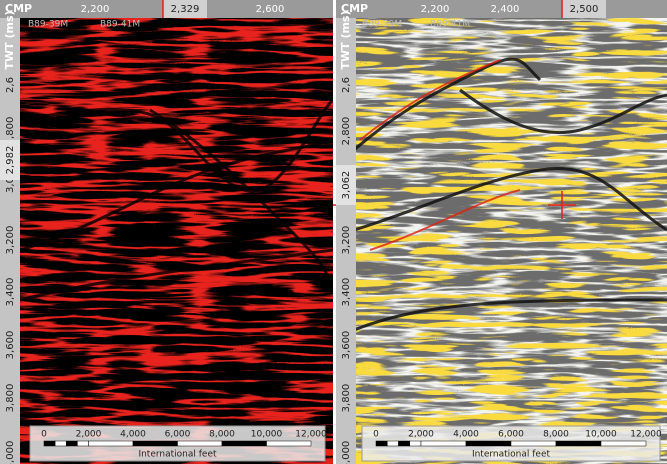  I want to click on header-cursor: 2,329, so click(185, 9).